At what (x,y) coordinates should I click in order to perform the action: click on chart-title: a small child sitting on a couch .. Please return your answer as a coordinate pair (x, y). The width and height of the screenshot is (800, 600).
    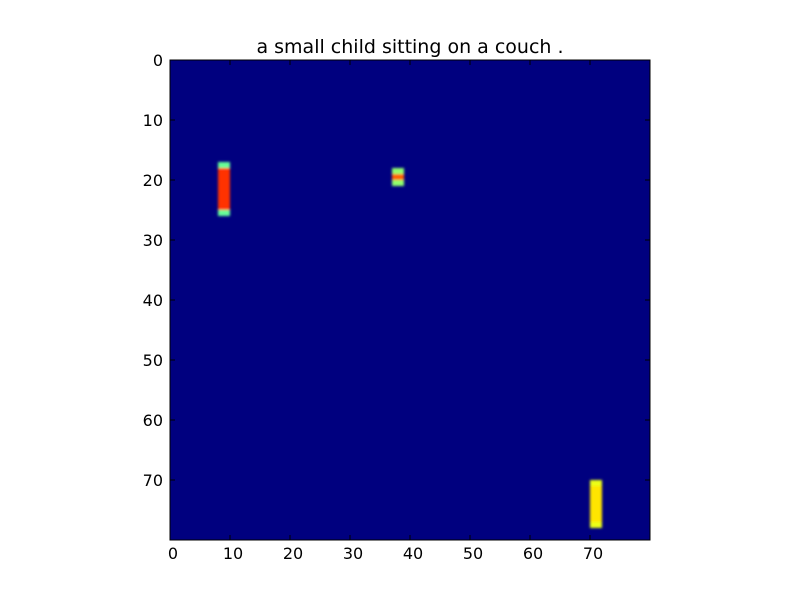
    Looking at the image, I should click on (409, 47).